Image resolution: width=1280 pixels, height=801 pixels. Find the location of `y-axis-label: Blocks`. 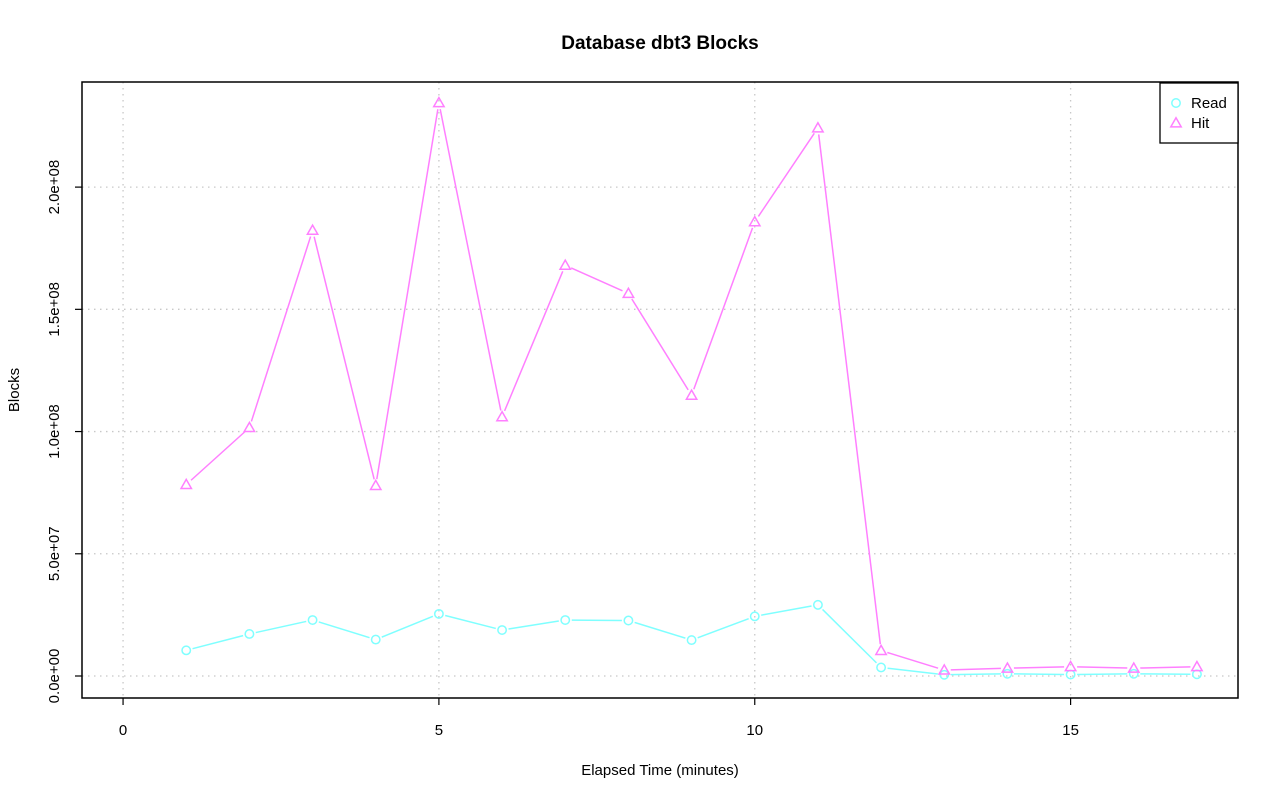

y-axis-label: Blocks is located at coordinates (14, 390).